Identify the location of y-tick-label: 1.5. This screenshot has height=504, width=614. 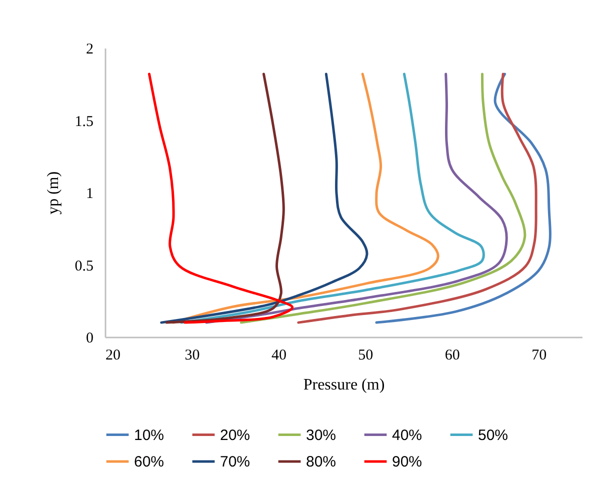
(84, 122).